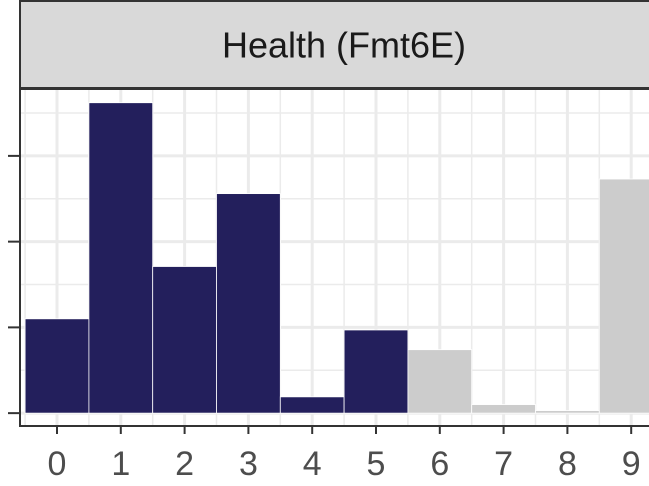 The height and width of the screenshot is (486, 649). What do you see at coordinates (184, 464) in the screenshot?
I see `x-tick-label: 2` at bounding box center [184, 464].